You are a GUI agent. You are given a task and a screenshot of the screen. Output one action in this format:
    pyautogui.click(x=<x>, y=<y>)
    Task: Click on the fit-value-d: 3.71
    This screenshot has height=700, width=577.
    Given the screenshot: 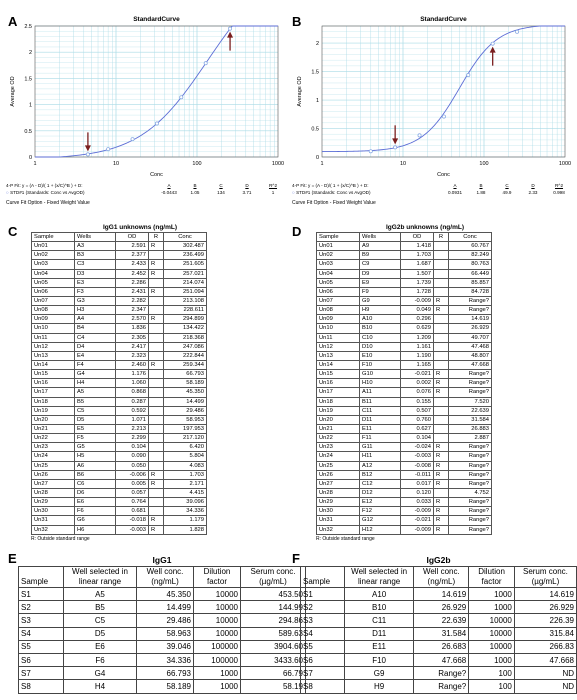 What is the action you would take?
    pyautogui.click(x=247, y=192)
    